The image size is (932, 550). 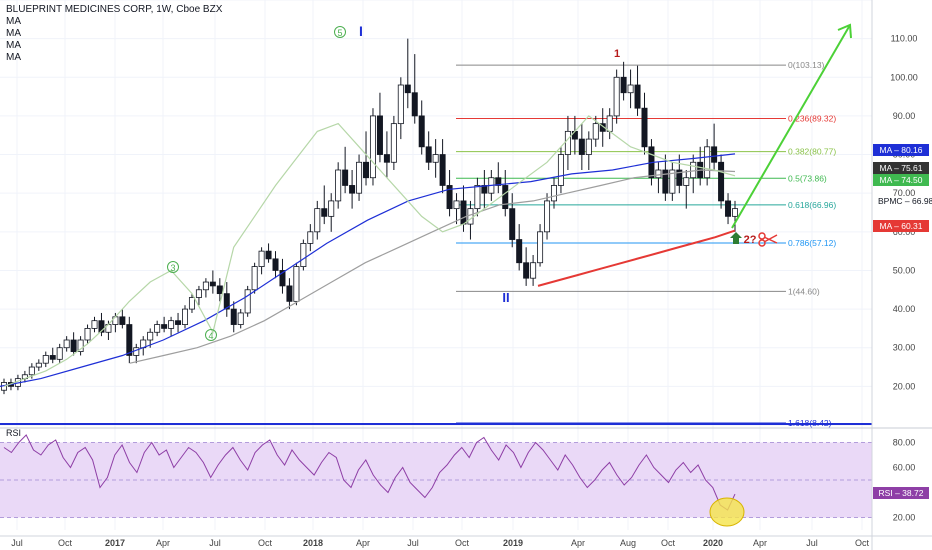 I want to click on ma-line, so click(x=636, y=258).